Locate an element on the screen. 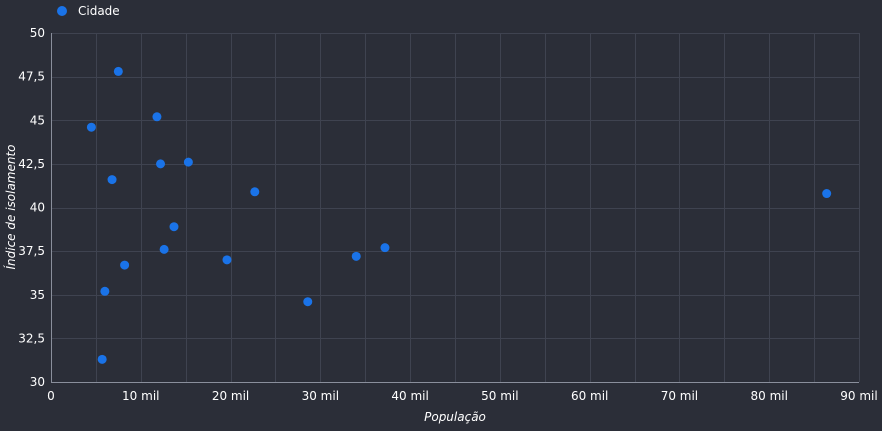 The height and width of the screenshot is (431, 882). x-tick-label: 90 mil is located at coordinates (858, 396).